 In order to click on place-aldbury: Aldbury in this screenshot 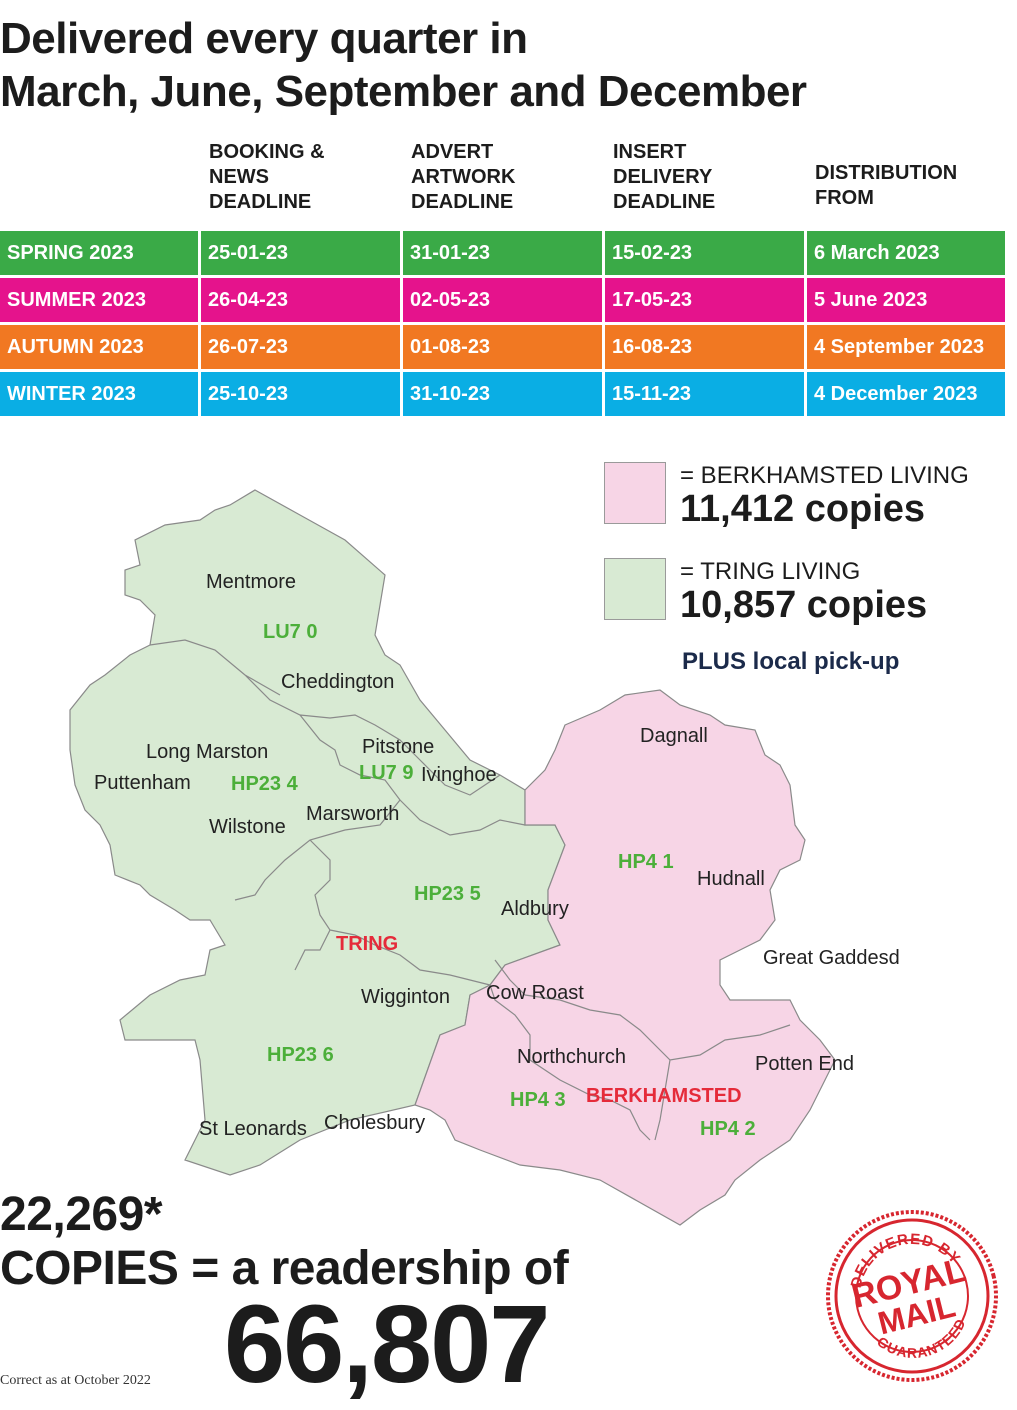, I will do `click(535, 909)`.